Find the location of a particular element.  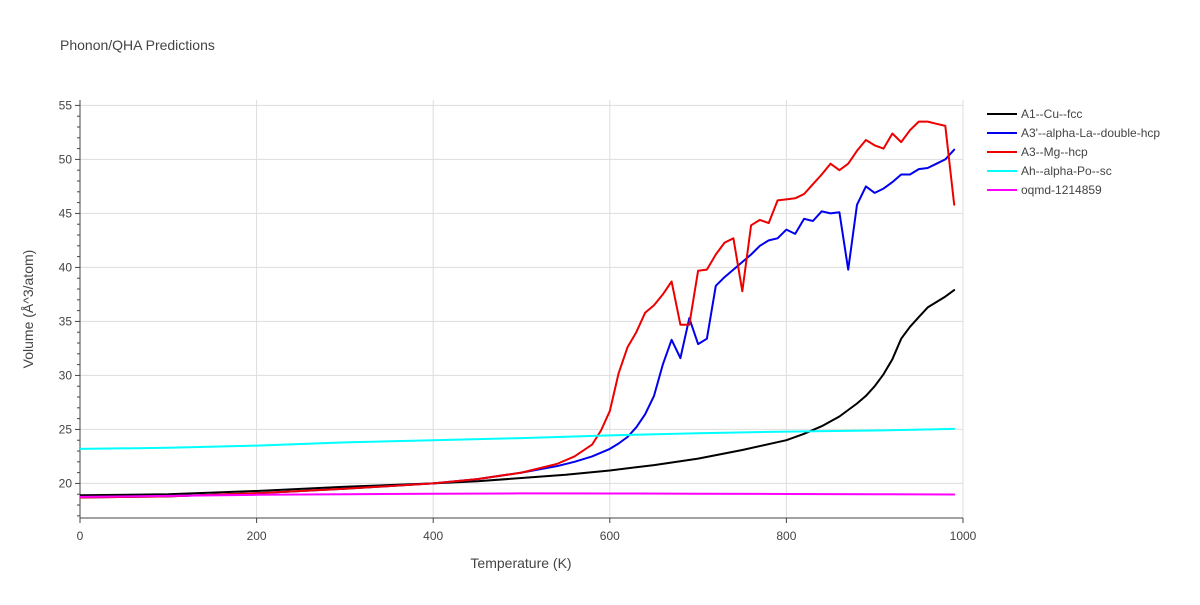

legend-item: A3'--alpha-La--double-hcp is located at coordinates (1073, 133).